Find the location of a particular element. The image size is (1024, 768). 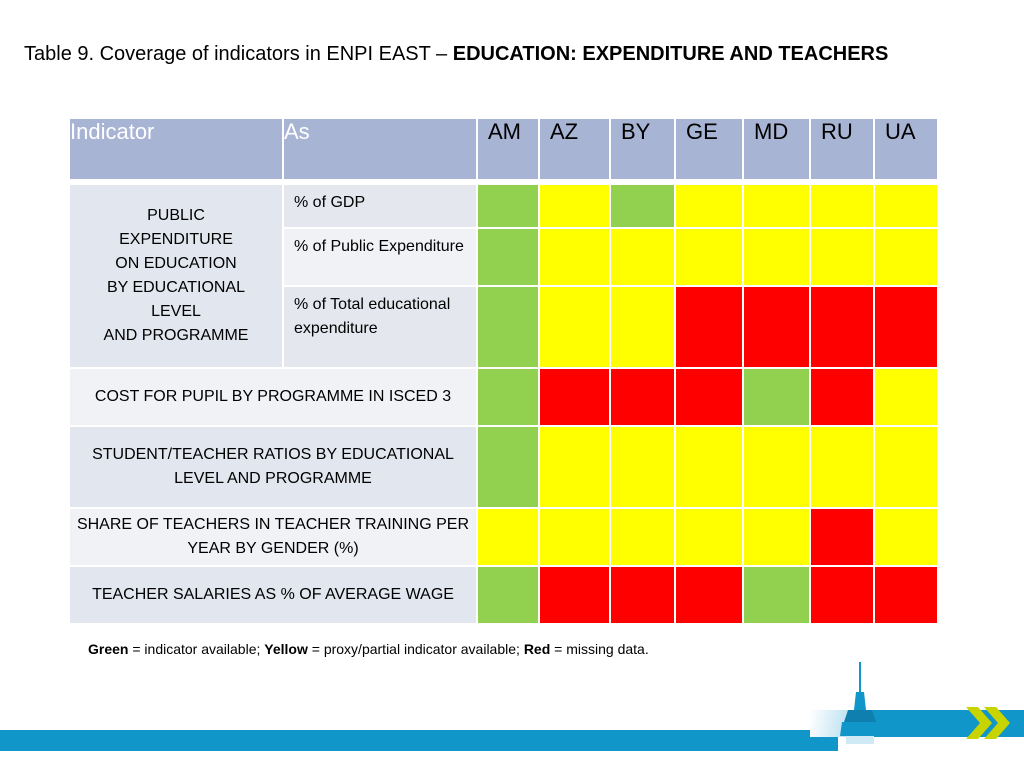

table-row: COST FOR PUPIL BY PROGRAMME IN ISCED 3 is located at coordinates (503, 397).